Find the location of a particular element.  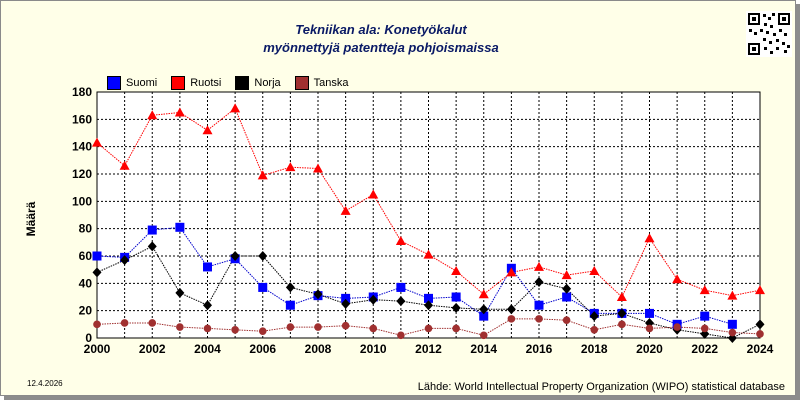

x-tick-label: 2014 is located at coordinates (483, 349).